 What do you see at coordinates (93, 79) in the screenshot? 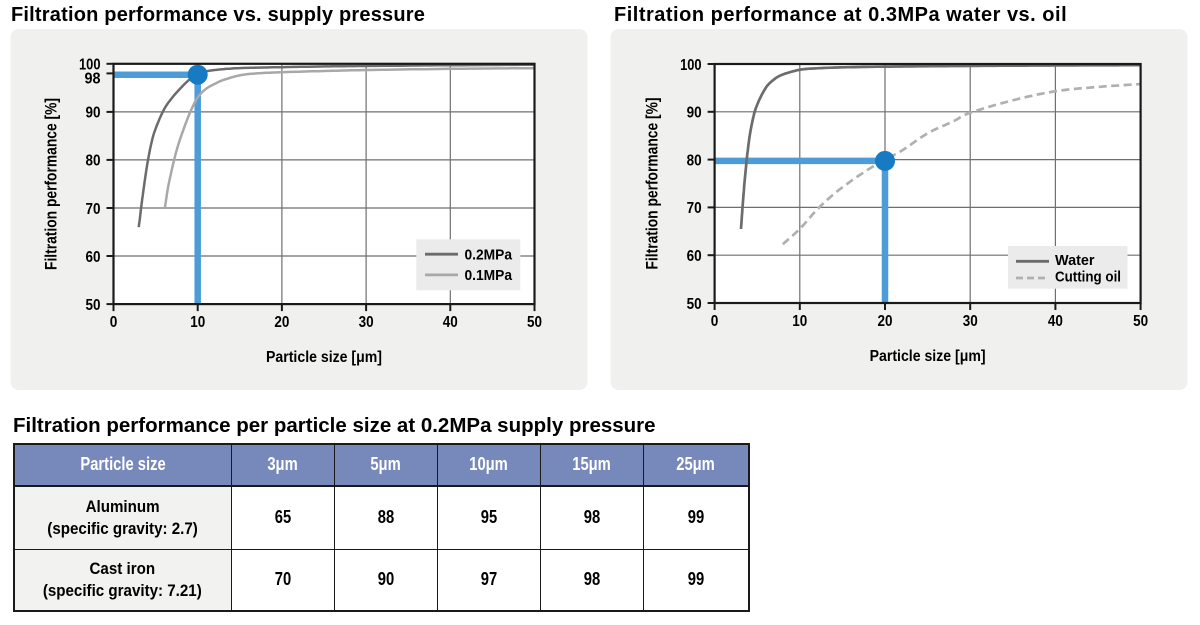
I see `svg-text: 98` at bounding box center [93, 79].